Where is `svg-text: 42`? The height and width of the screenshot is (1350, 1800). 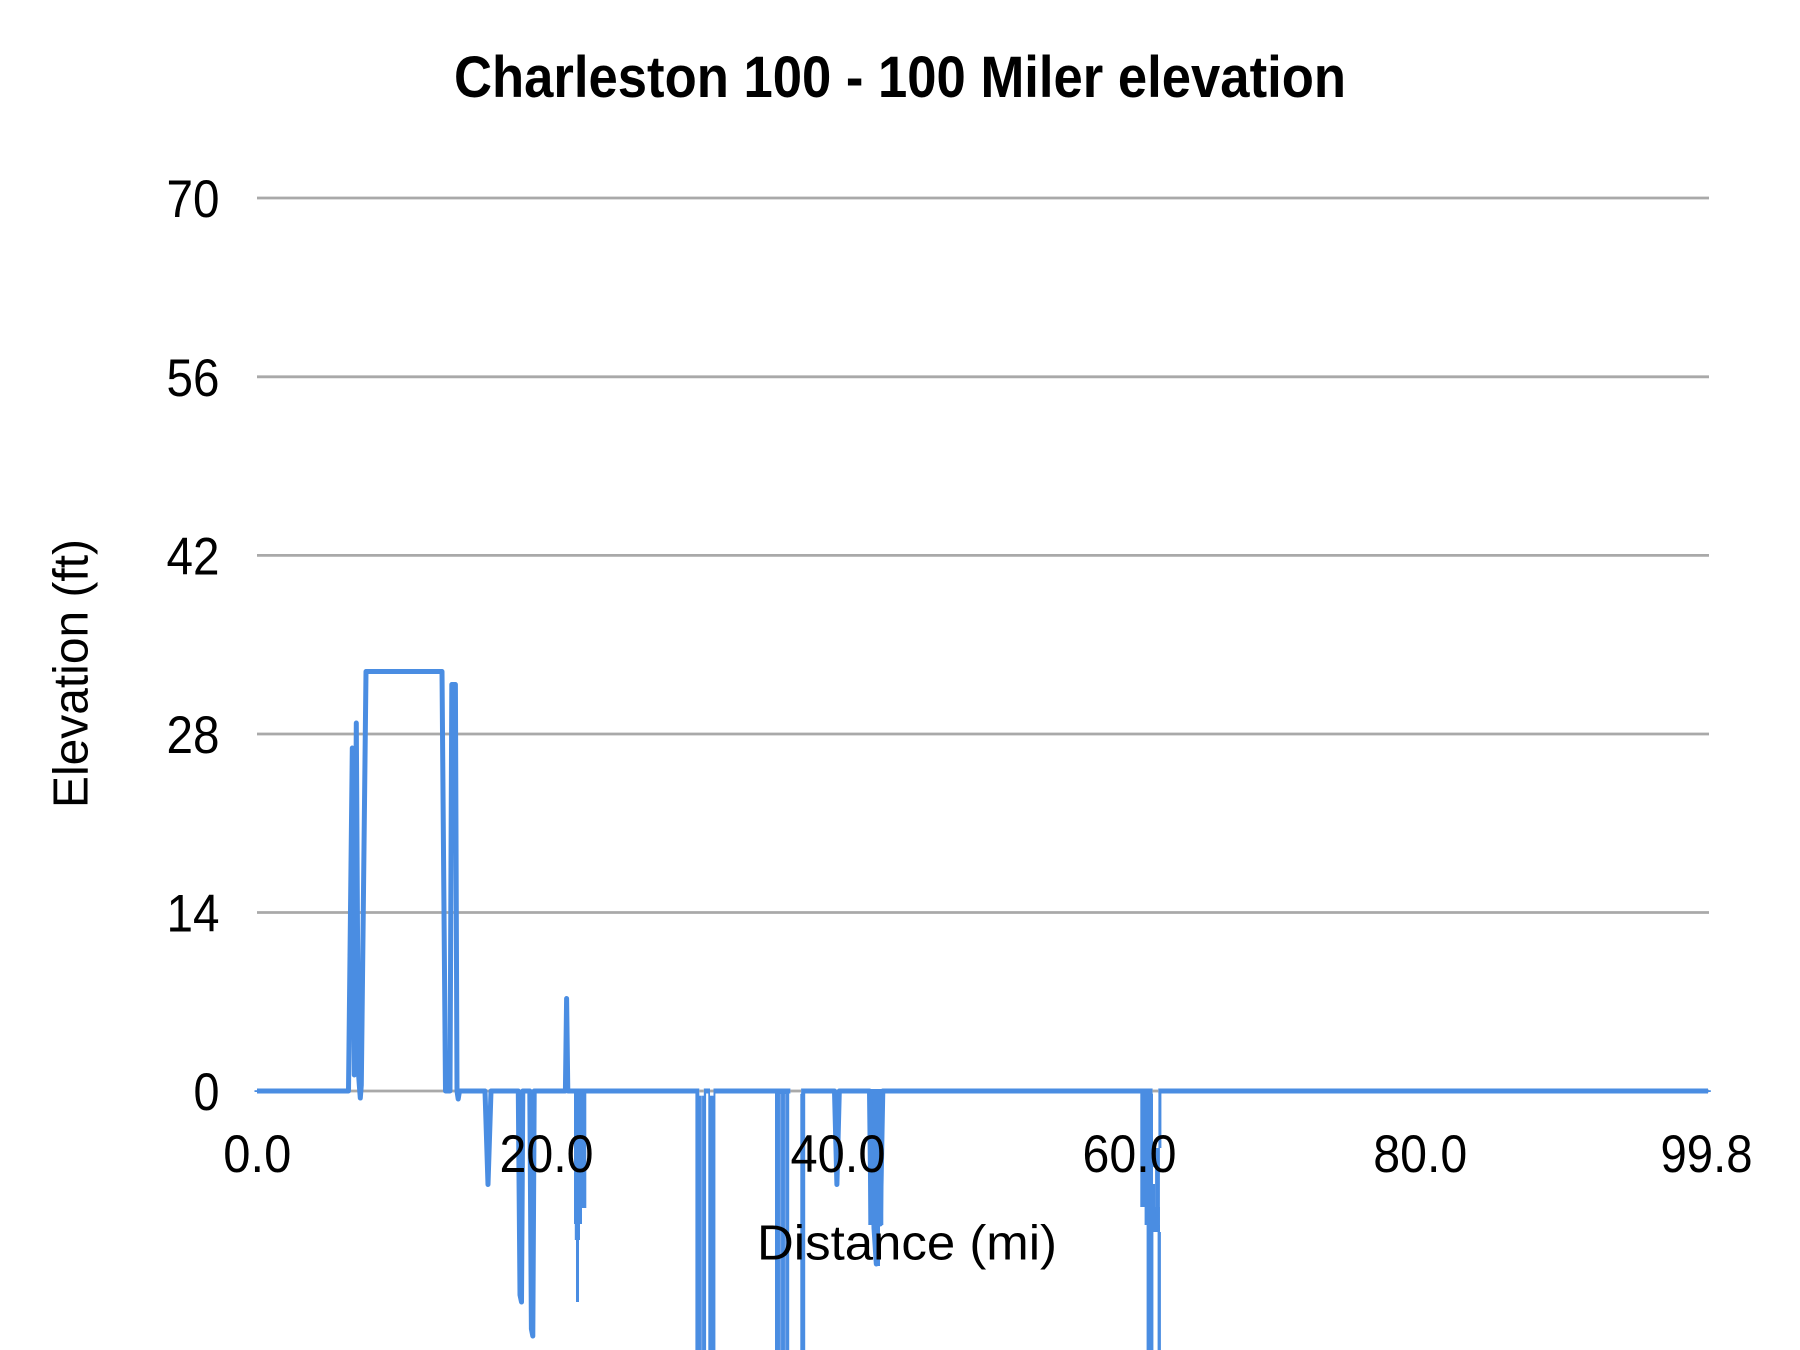 svg-text: 42 is located at coordinates (193, 556).